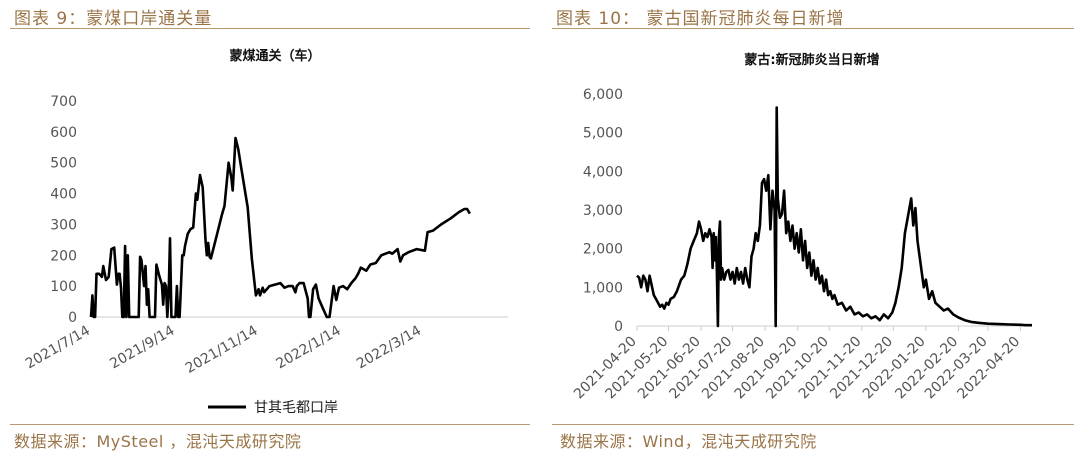 The image size is (1080, 452). I want to click on left-y-tick-label: 300, so click(63, 225).